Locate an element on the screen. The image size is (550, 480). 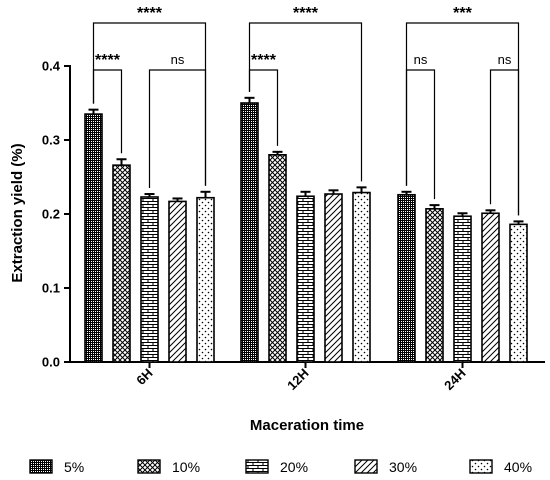
legend-label: 5% is located at coordinates (74, 467).